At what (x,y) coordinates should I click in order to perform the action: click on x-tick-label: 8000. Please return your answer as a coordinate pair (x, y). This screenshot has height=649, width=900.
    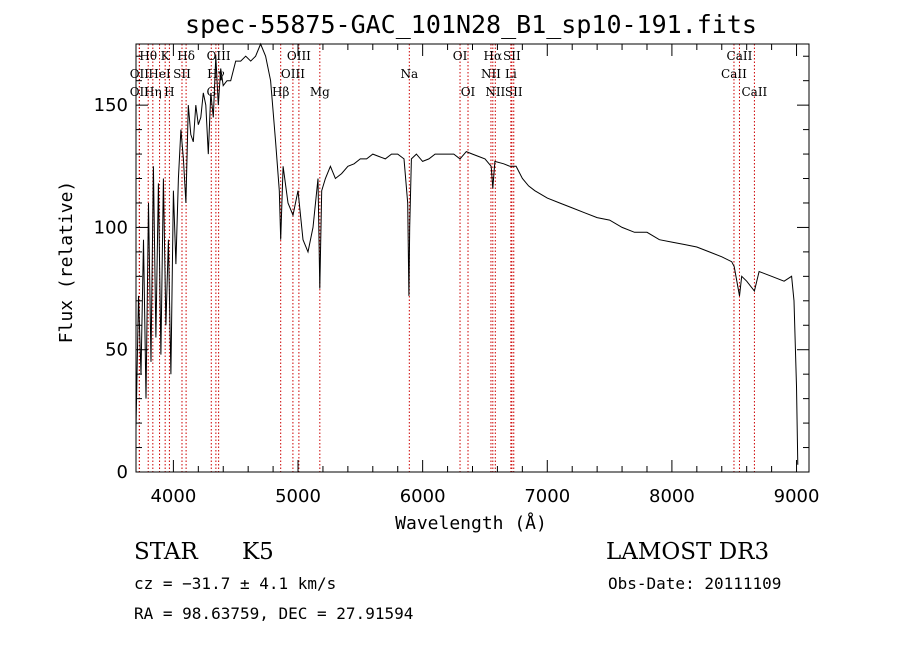
    Looking at the image, I should click on (672, 496).